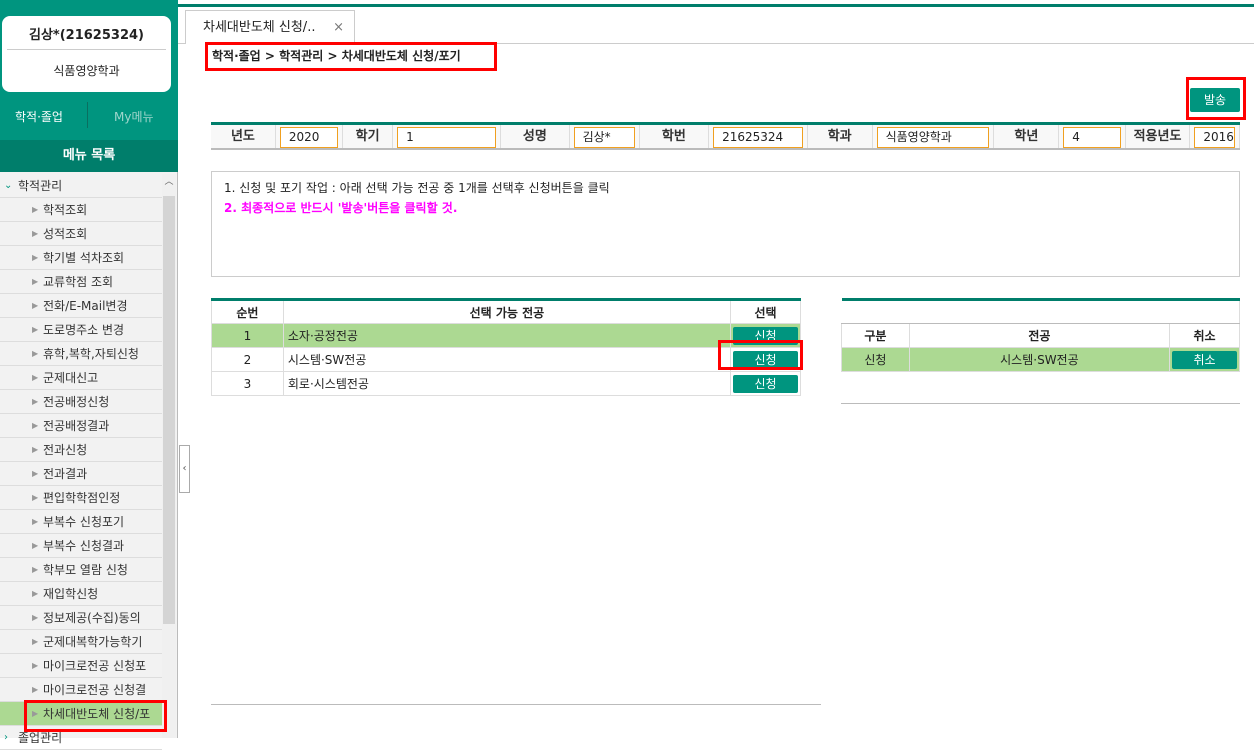 The width and height of the screenshot is (1254, 750). Describe the element at coordinates (81, 666) in the screenshot. I see `sidebar-item: ▶ 마이크로전공 신청포` at that location.